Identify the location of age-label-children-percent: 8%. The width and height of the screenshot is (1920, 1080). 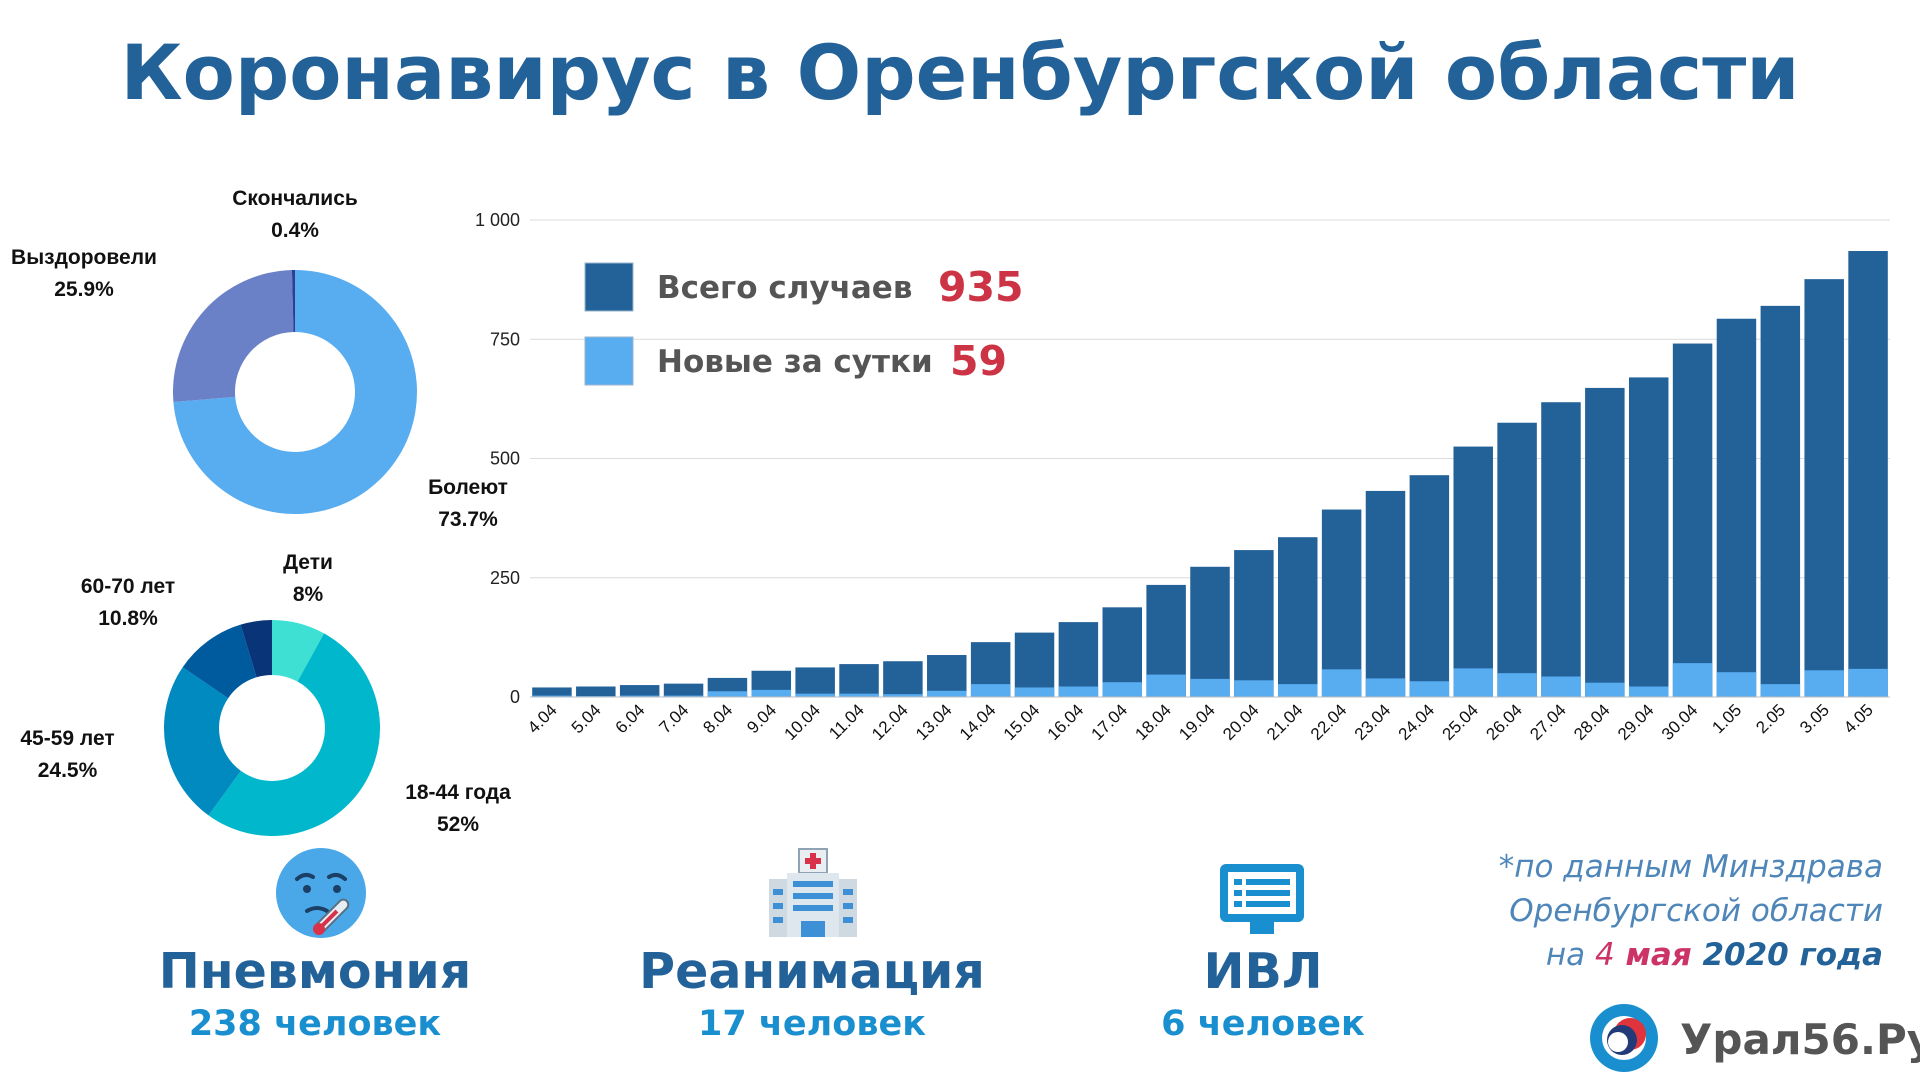
(308, 594).